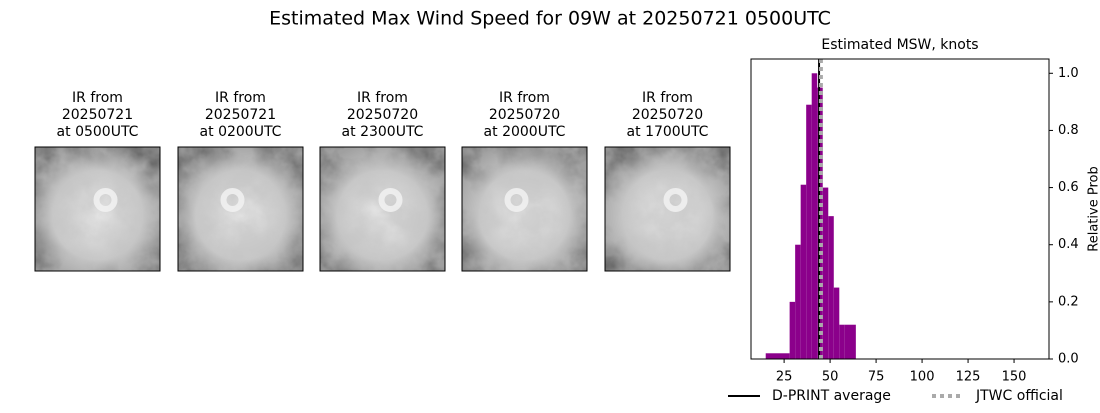 This screenshot has width=1100, height=413. What do you see at coordinates (1068, 359) in the screenshot?
I see `y-tick-label: 0.0` at bounding box center [1068, 359].